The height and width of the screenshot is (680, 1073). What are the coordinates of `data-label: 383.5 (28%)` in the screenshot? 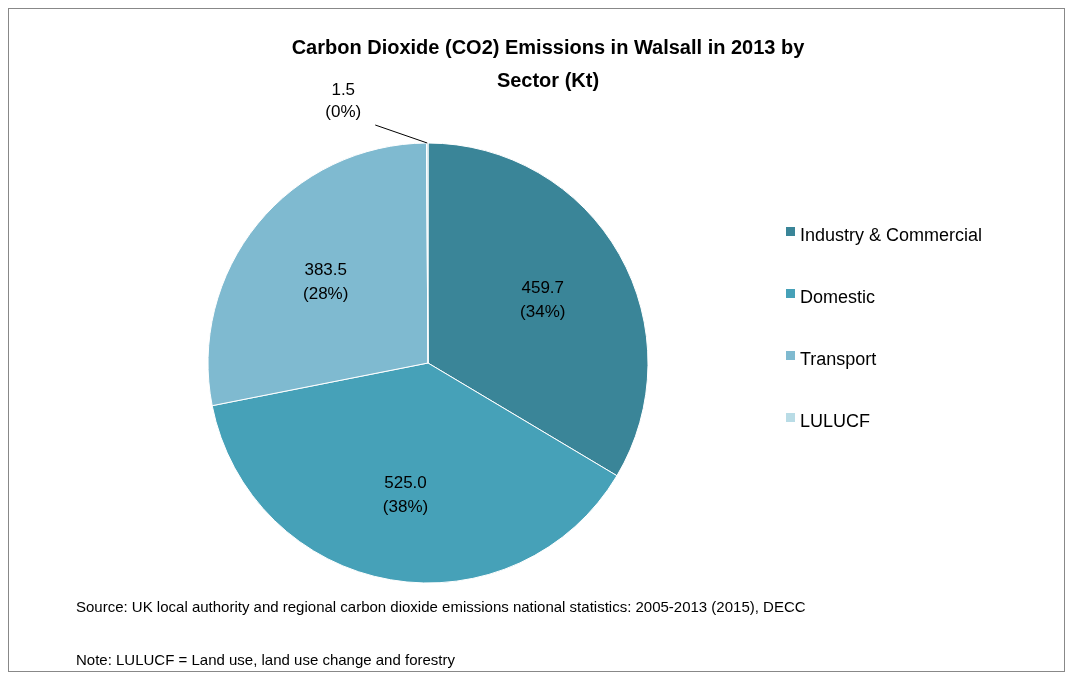 It's located at (326, 281).